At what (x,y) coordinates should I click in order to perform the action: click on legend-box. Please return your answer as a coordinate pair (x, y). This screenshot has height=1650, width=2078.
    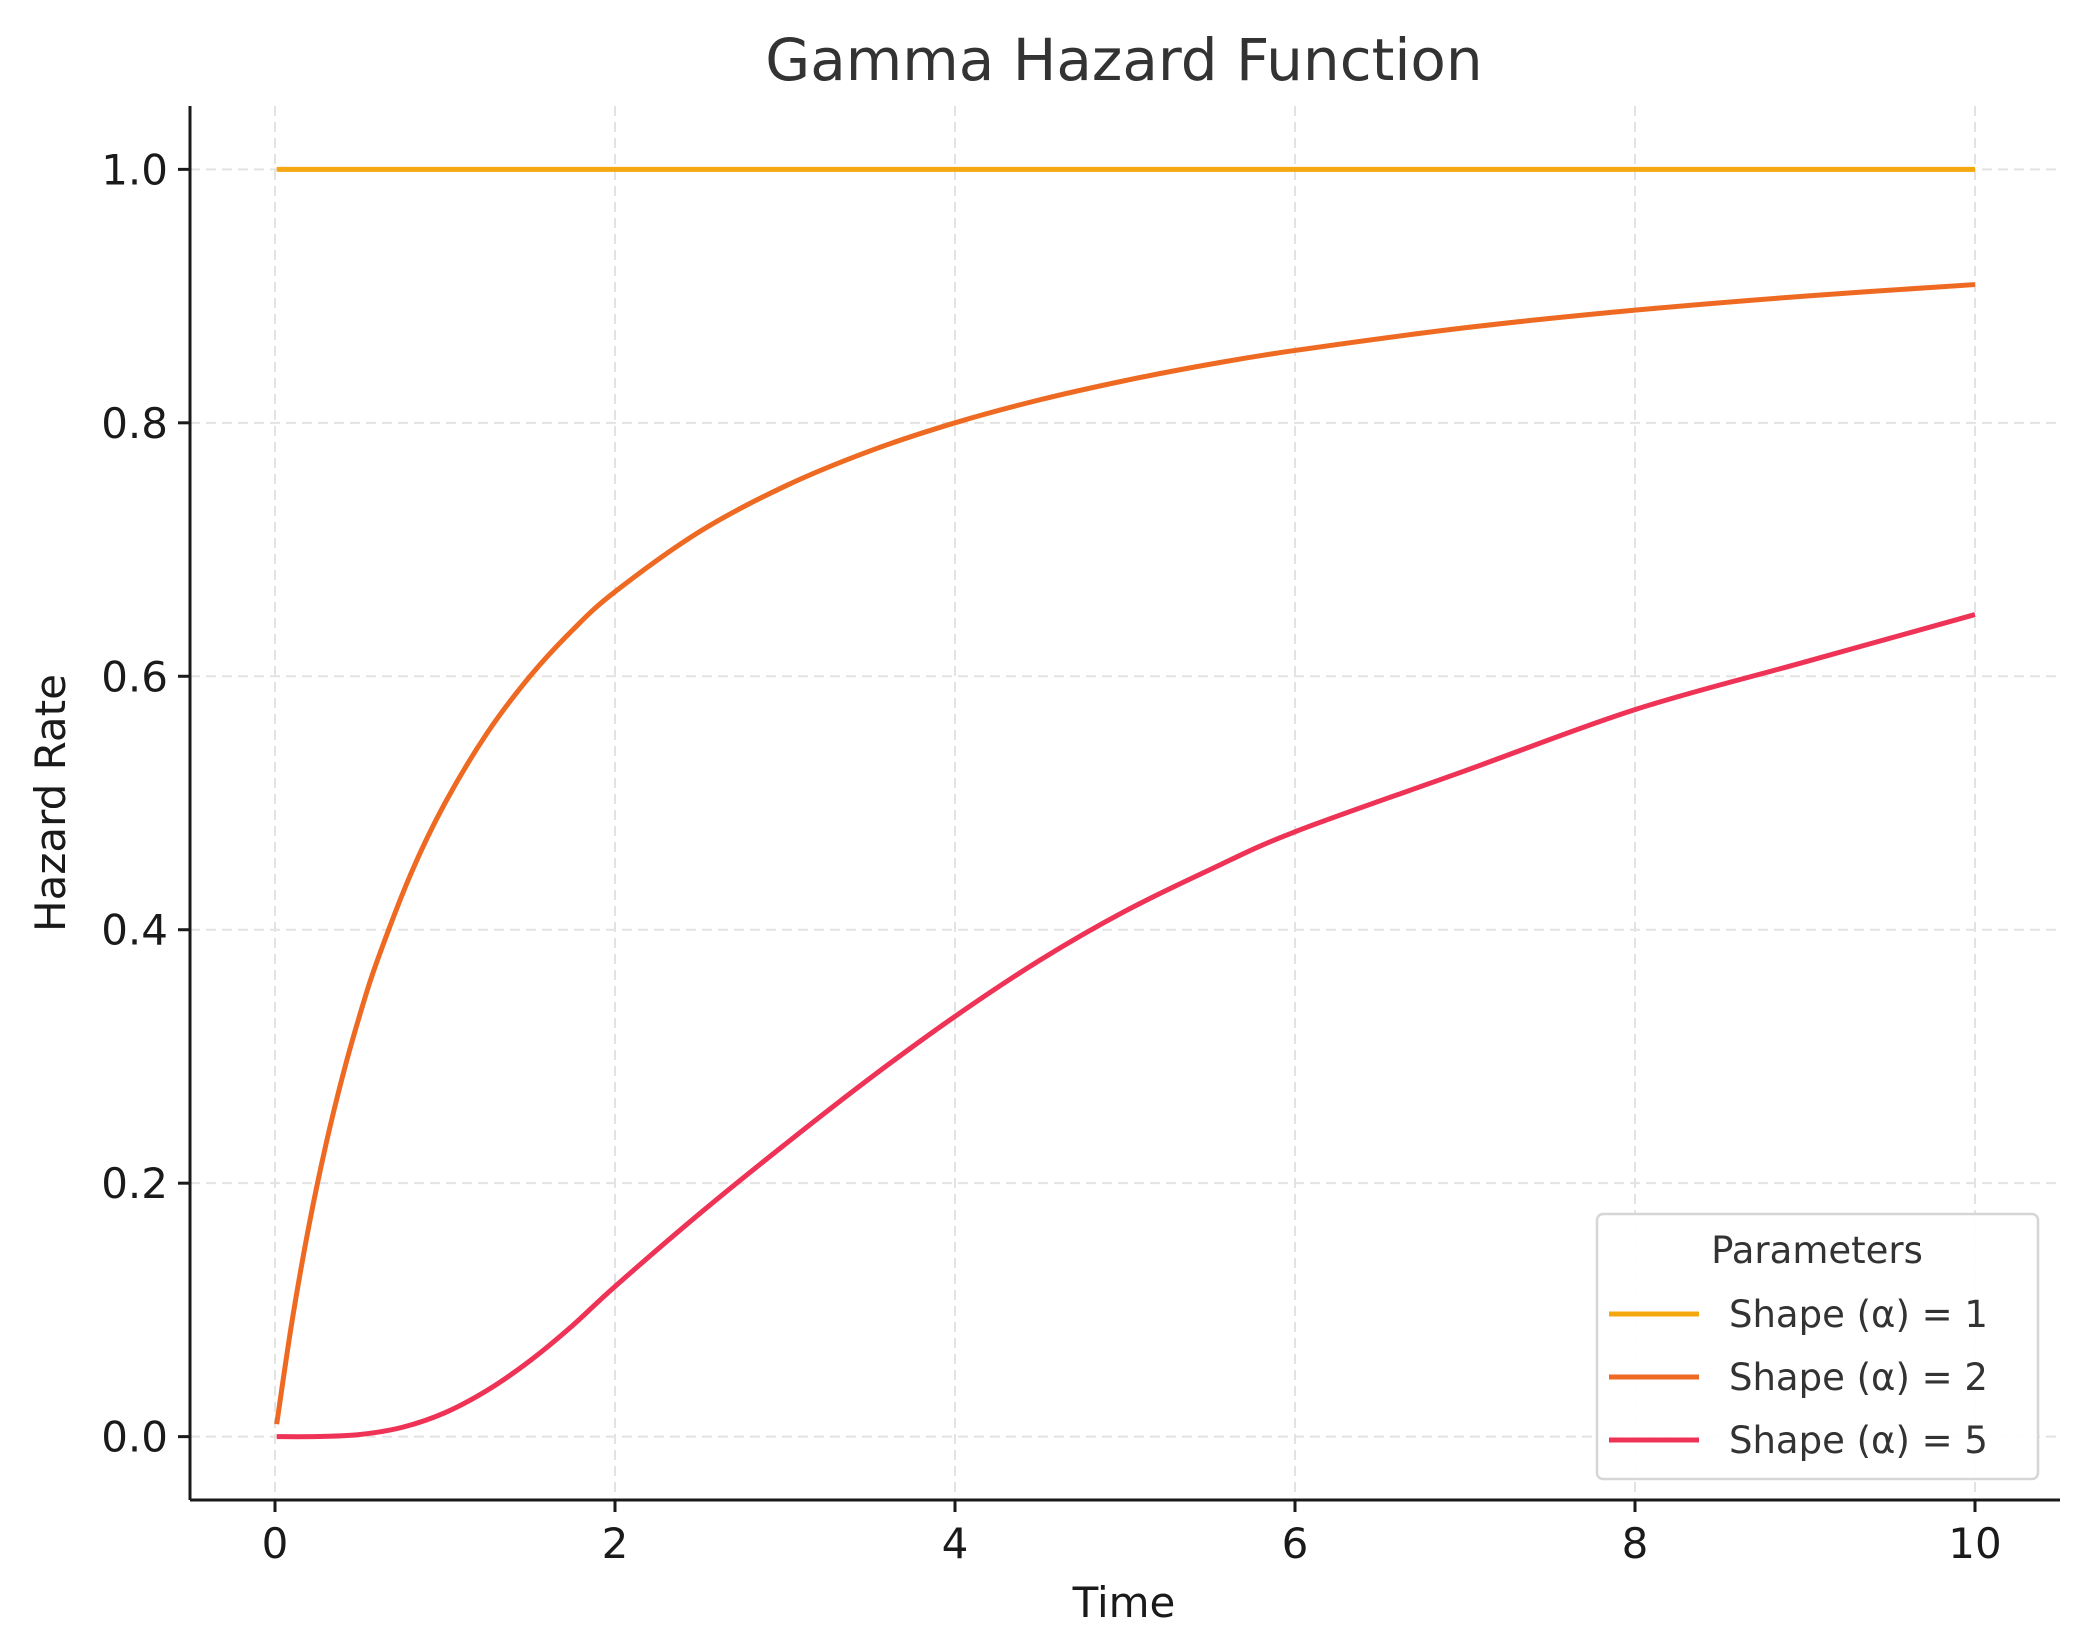
    Looking at the image, I should click on (1817, 1346).